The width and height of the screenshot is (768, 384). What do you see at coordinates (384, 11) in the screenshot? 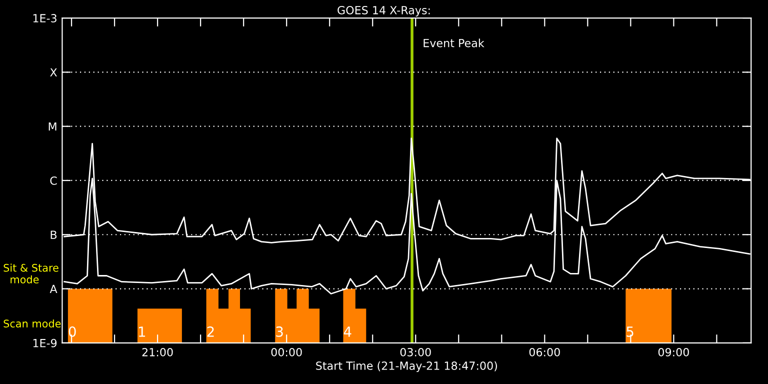
I see `chart-title: GOES 14 X-Rays:` at bounding box center [384, 11].